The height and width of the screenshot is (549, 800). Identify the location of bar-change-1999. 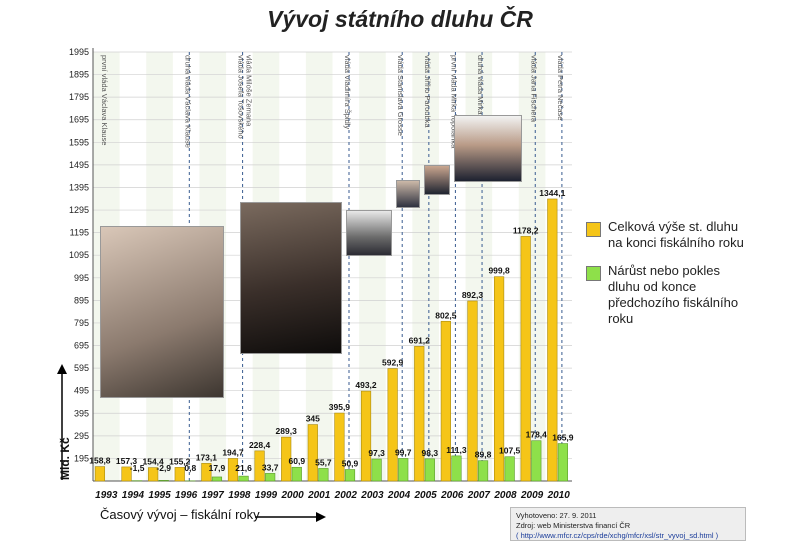
(270, 477).